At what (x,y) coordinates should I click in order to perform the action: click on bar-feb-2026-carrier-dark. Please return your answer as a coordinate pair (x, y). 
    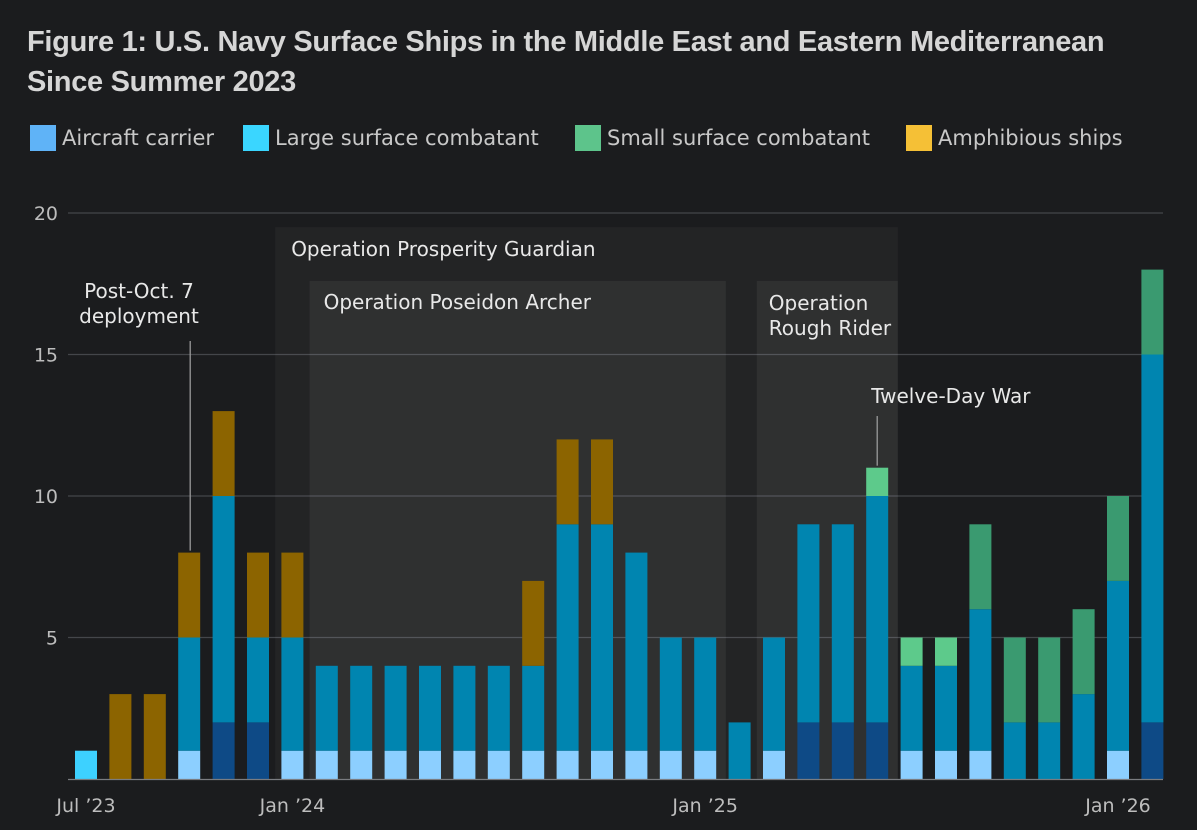
    Looking at the image, I should click on (1152, 750).